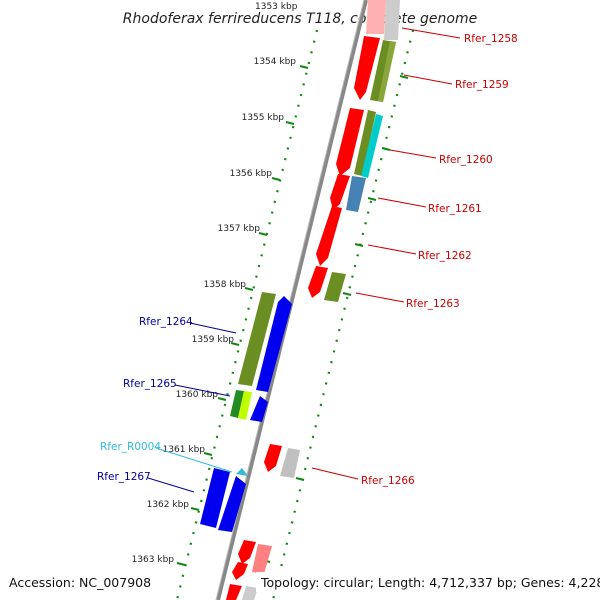 The height and width of the screenshot is (600, 600). What do you see at coordinates (242, 472) in the screenshot?
I see `gene-rfer-r0004` at bounding box center [242, 472].